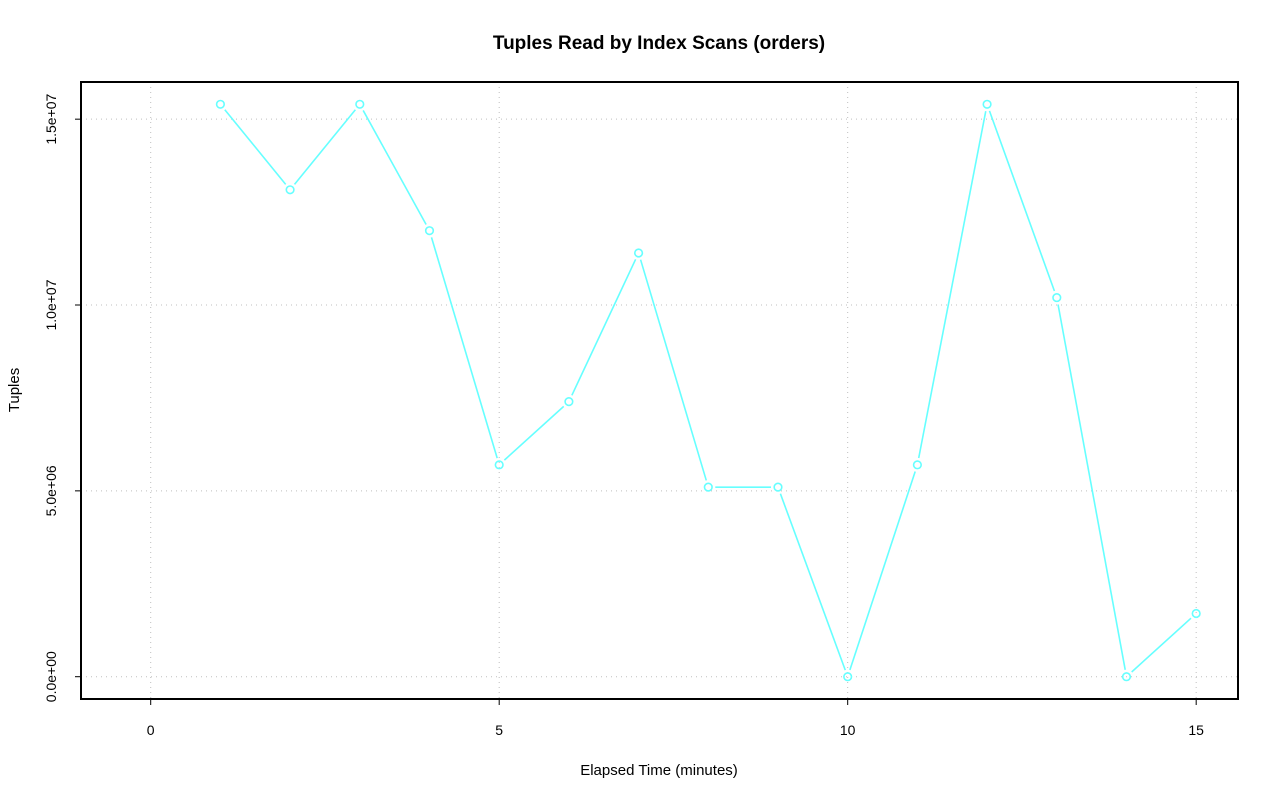 The width and height of the screenshot is (1280, 801). I want to click on x-axis-label: Elapsed Time (minutes), so click(659, 770).